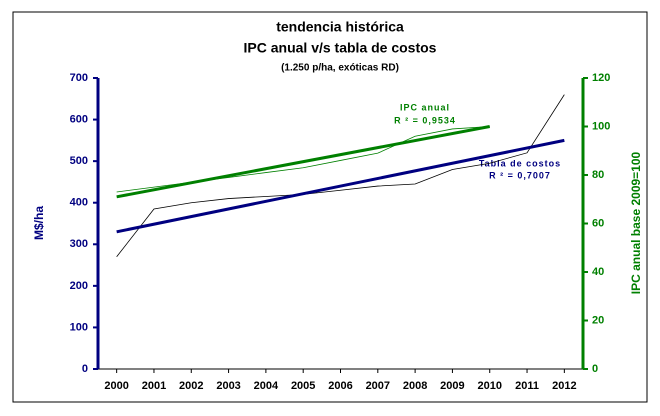 This screenshot has height=416, width=660. What do you see at coordinates (598, 175) in the screenshot?
I see `y2-tick-label: 80` at bounding box center [598, 175].